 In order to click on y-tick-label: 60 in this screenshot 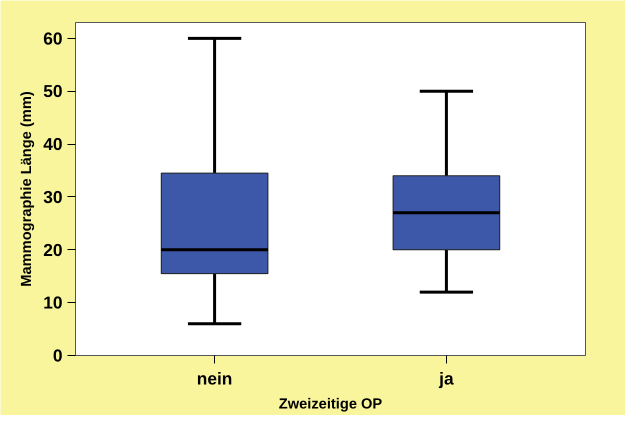, I will do `click(53, 38)`.